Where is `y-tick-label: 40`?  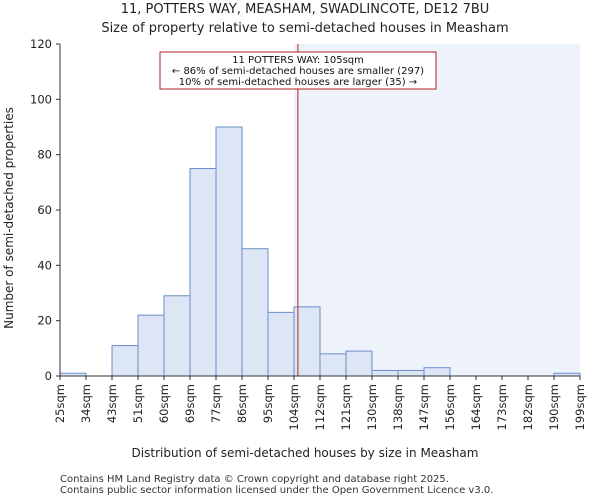
y-tick-label: 40 is located at coordinates (44, 265).